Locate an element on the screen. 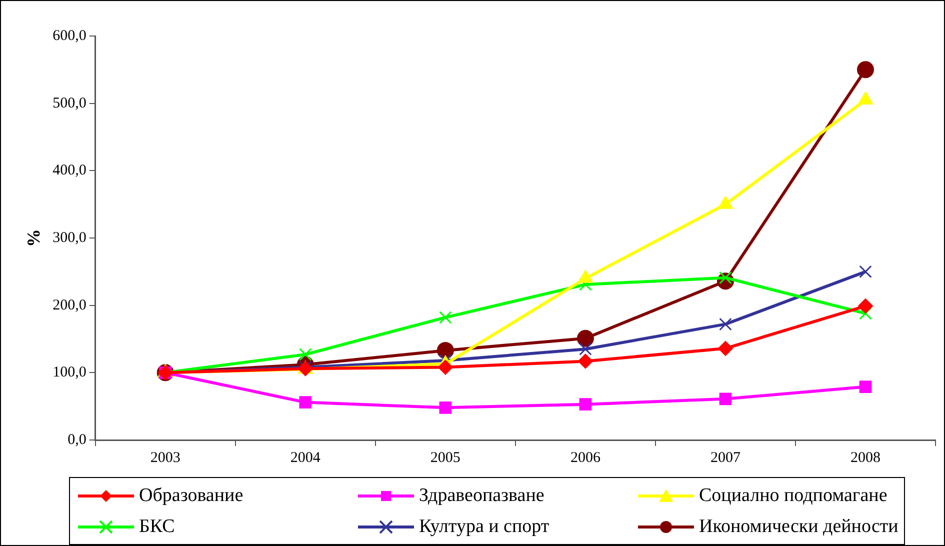  y-tick-label: 600,0 is located at coordinates (69, 36).